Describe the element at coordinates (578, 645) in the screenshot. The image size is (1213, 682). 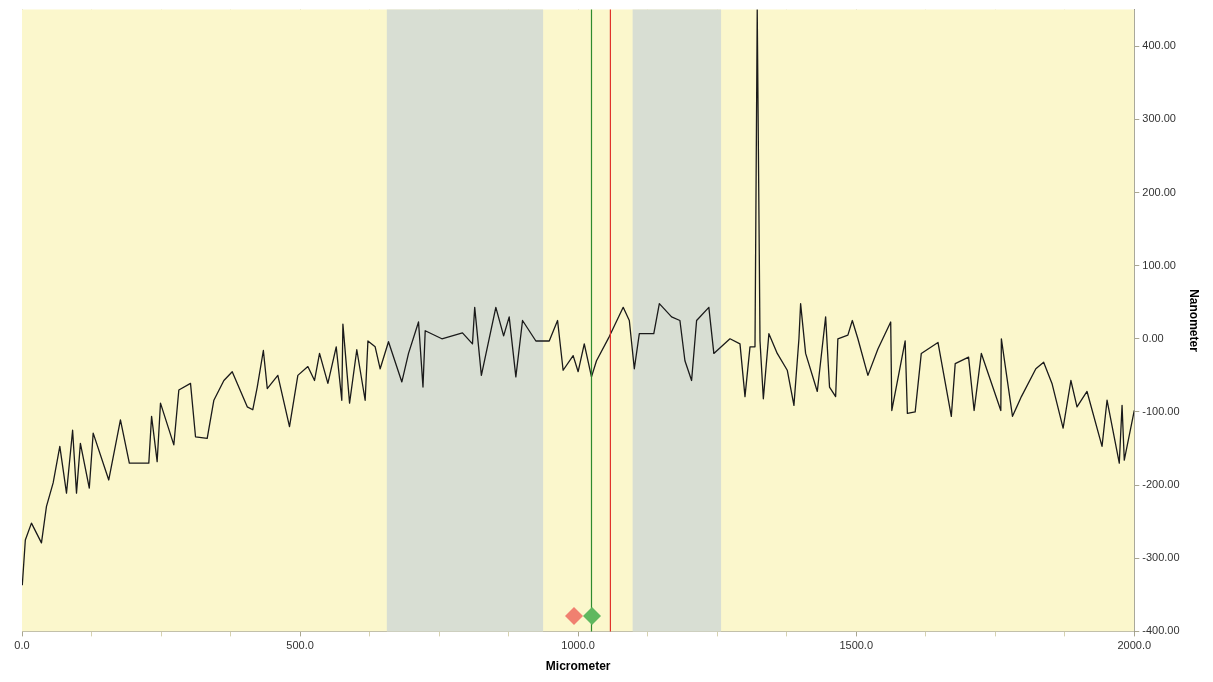
I see `x-tick-label: 1000.0` at that location.